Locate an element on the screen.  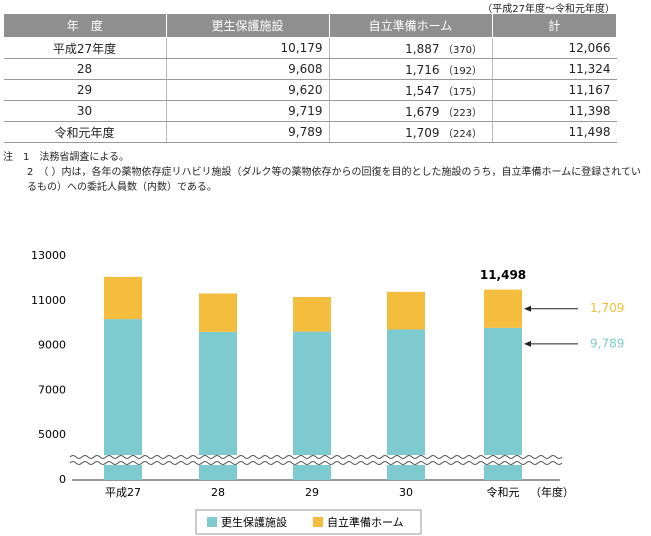
cell: 11,398 is located at coordinates (554, 111).